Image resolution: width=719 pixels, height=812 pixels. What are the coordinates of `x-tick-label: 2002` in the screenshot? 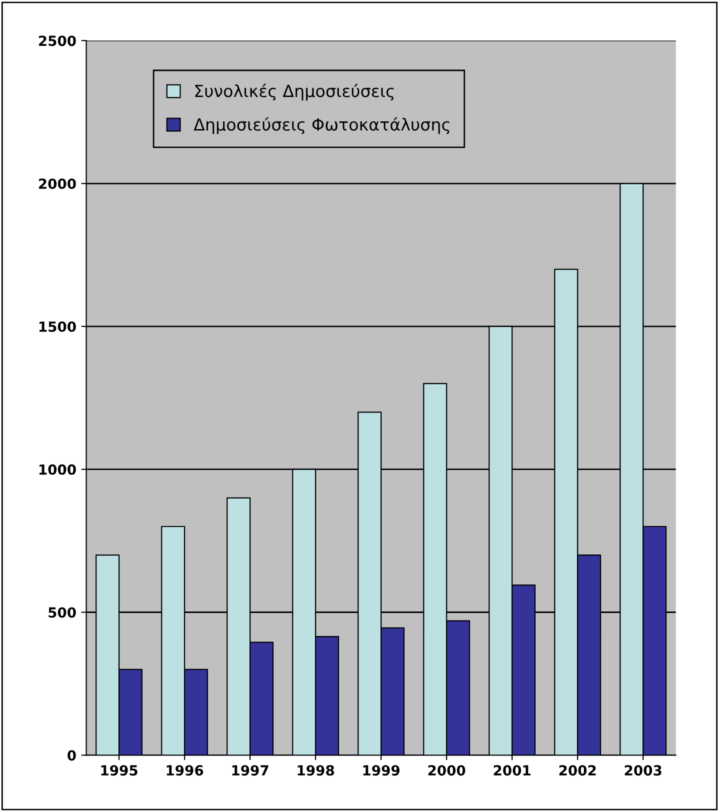 It's located at (577, 770).